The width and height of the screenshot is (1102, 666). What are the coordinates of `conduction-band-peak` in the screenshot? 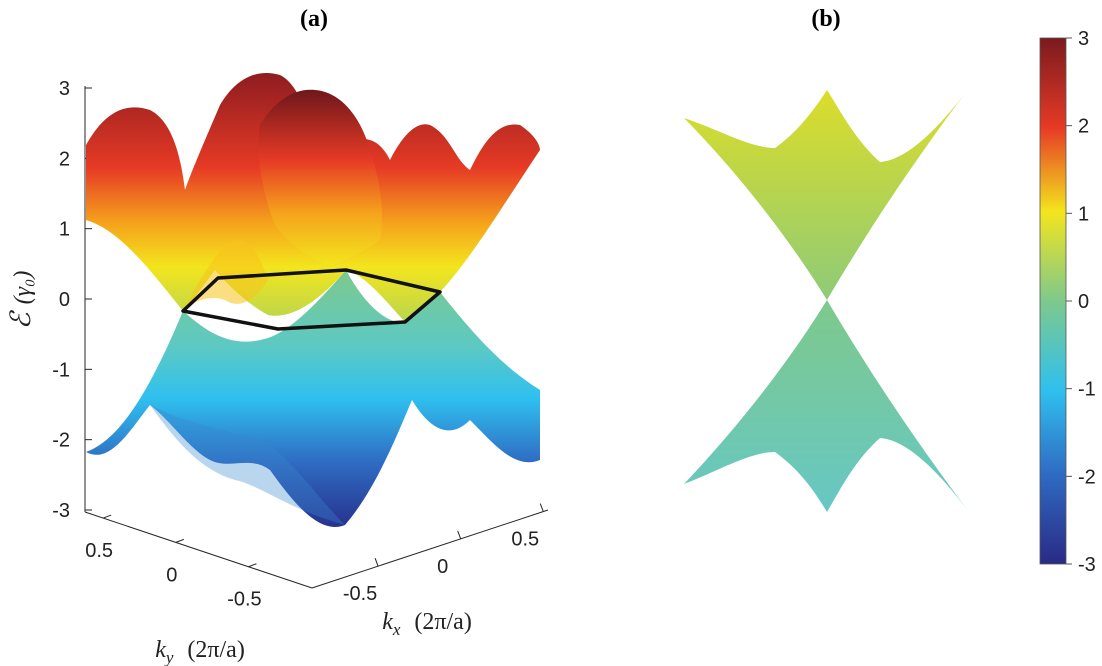 It's located at (320, 177).